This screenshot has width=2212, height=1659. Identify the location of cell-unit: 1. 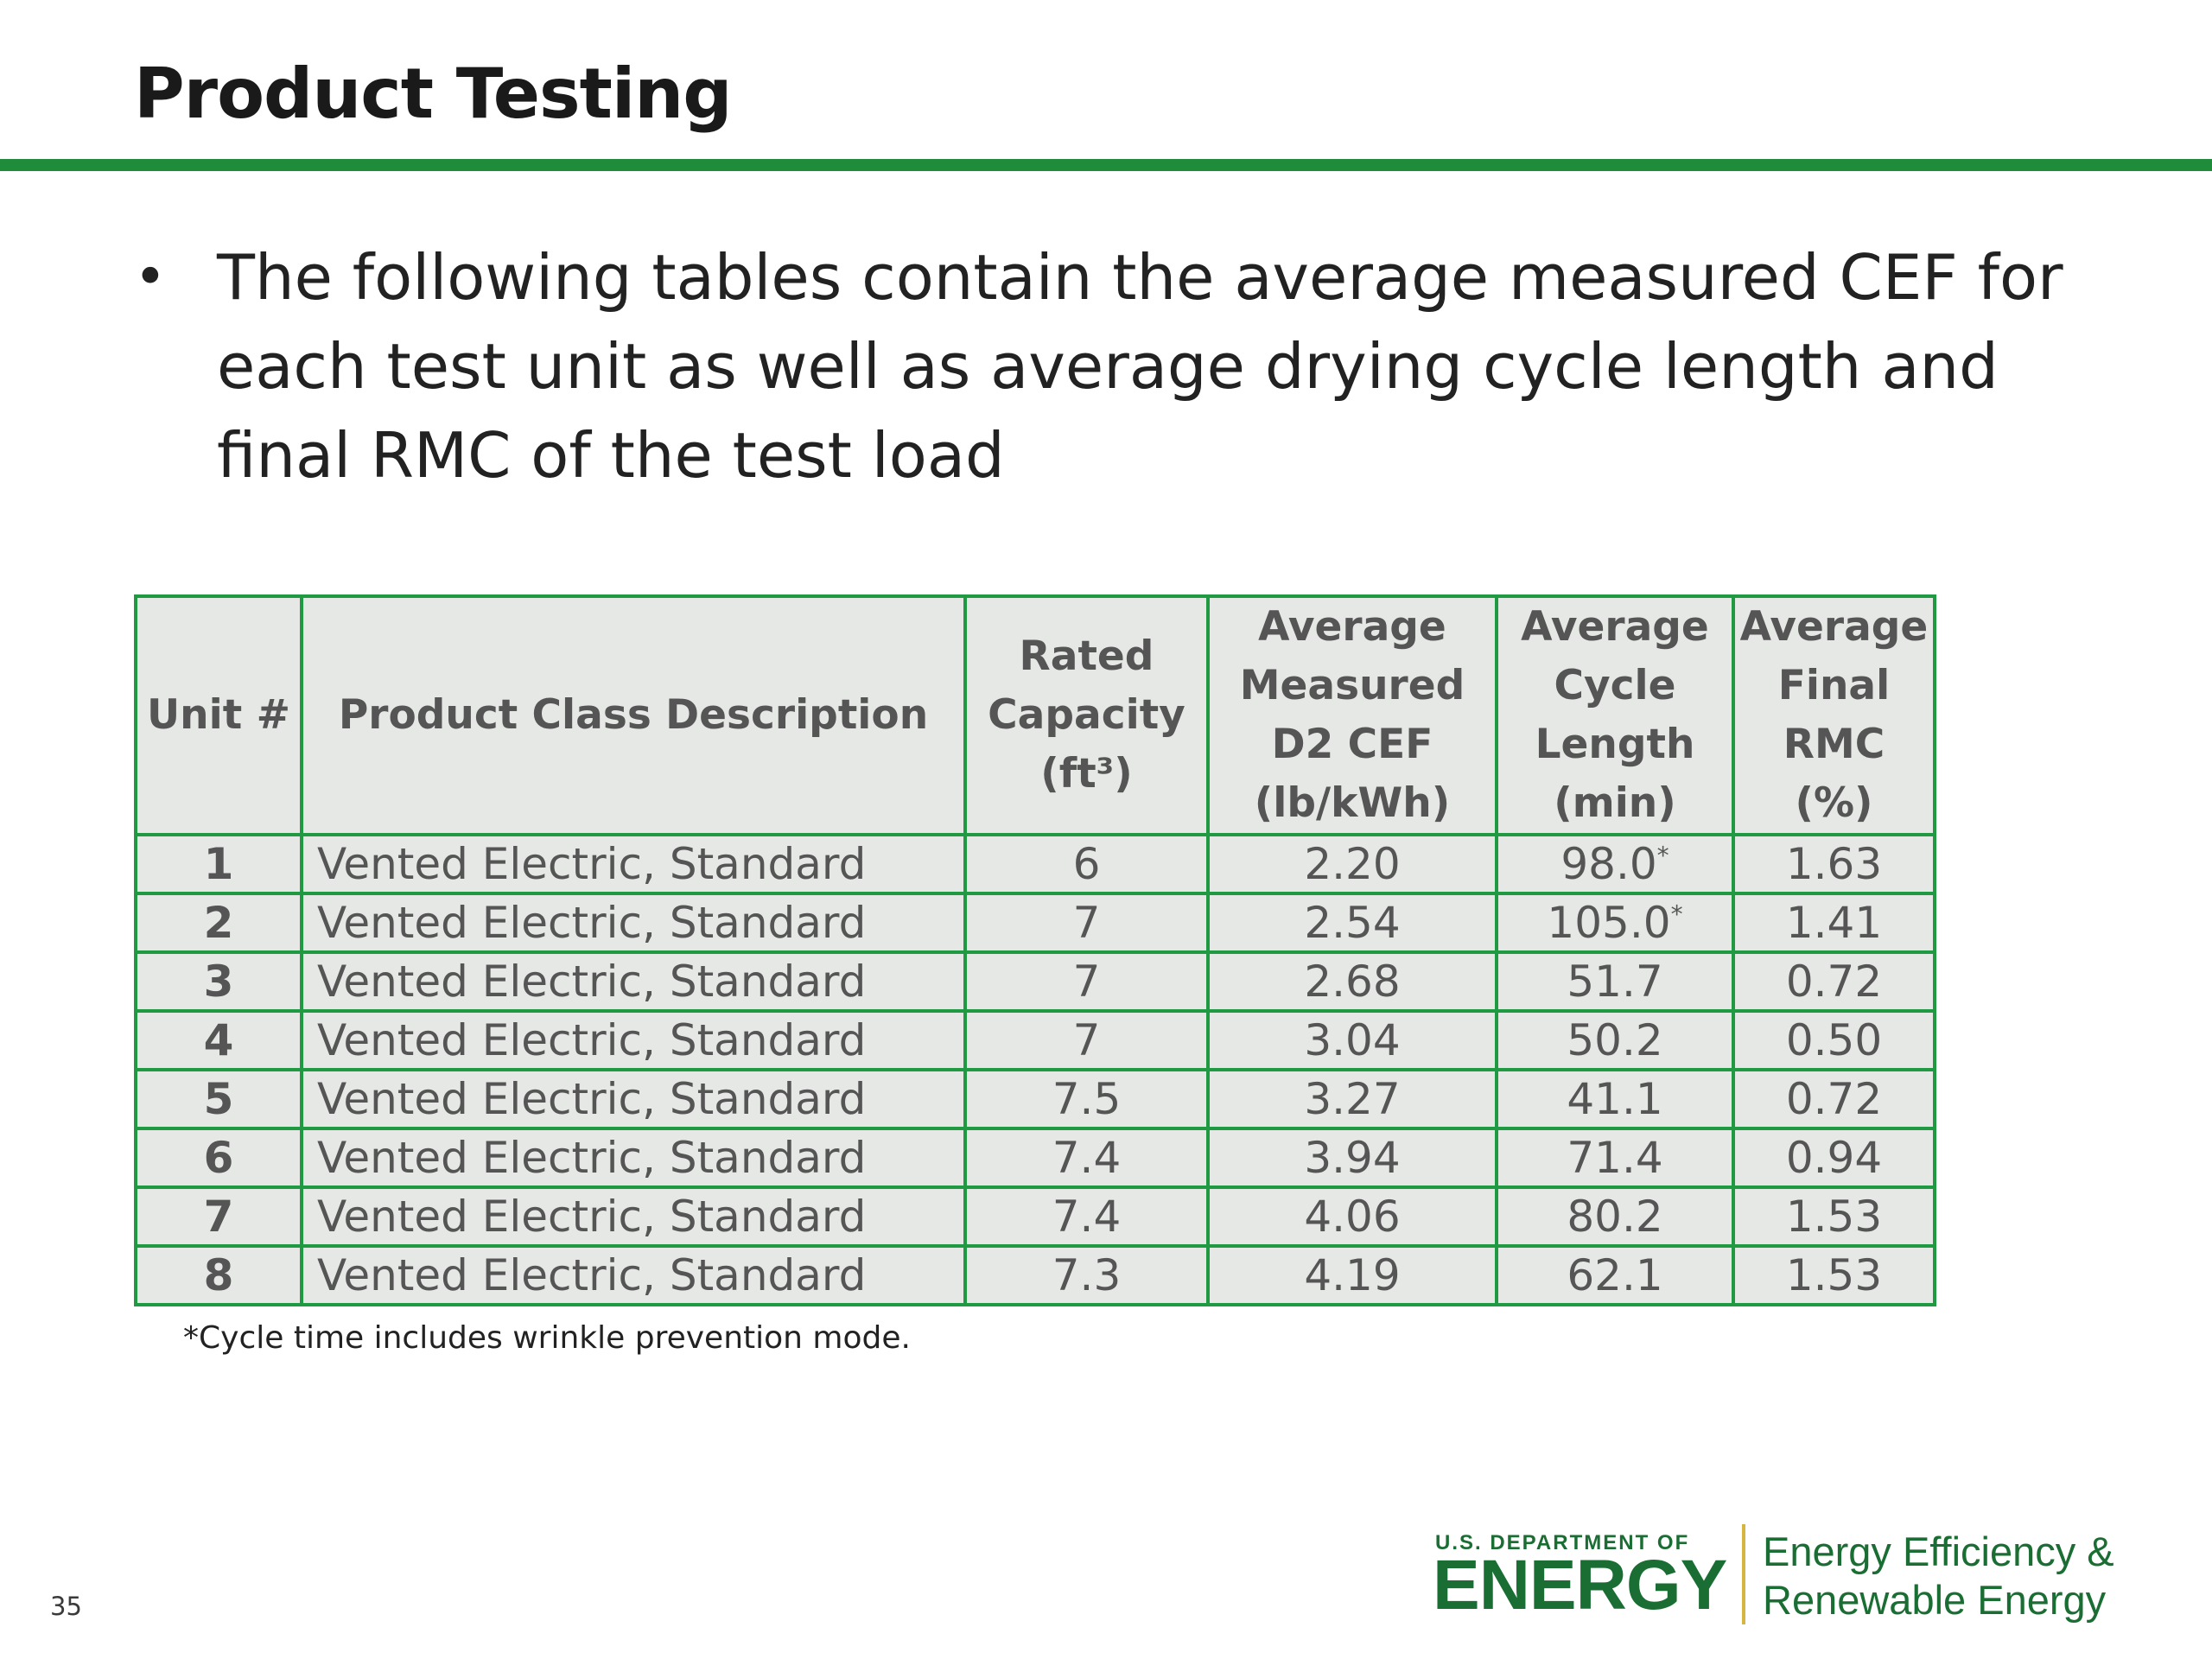
(218, 864).